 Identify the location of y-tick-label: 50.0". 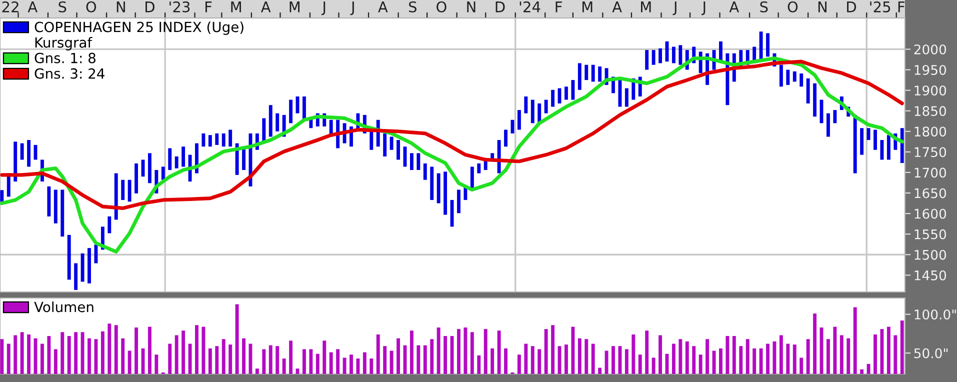
(931, 353).